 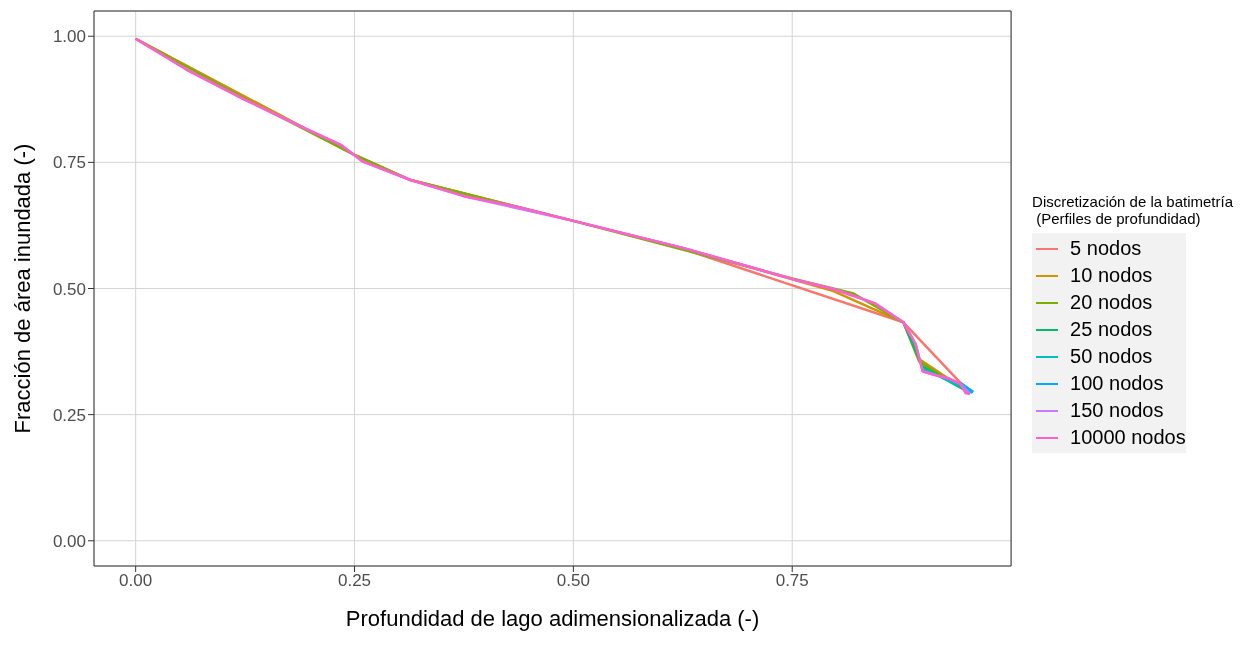 What do you see at coordinates (136, 581) in the screenshot?
I see `x-tick-label: 0.00` at bounding box center [136, 581].